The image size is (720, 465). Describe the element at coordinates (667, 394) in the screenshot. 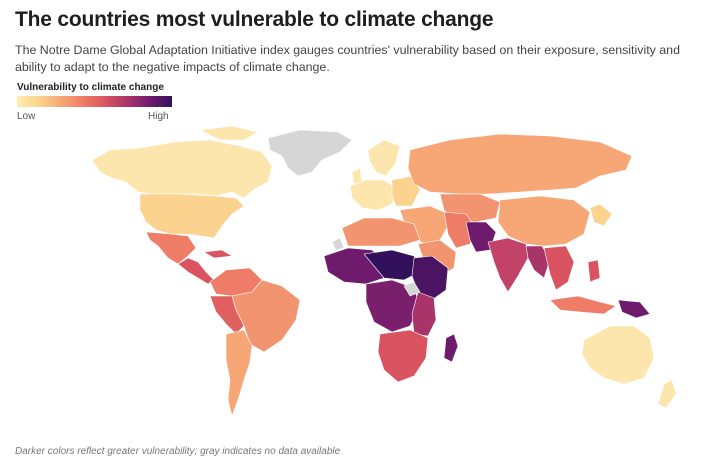

I see `region-new-zealand` at that location.